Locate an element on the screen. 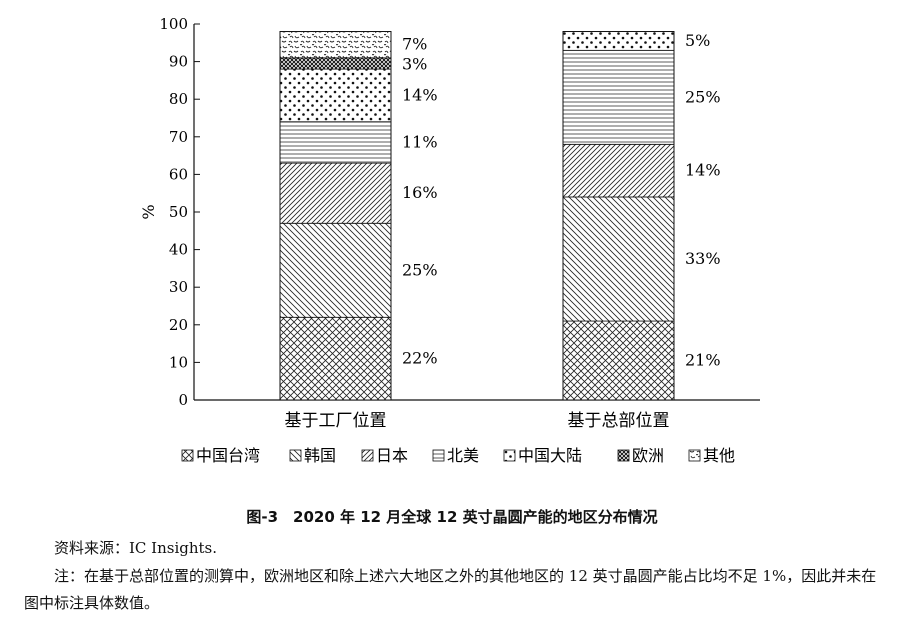 The width and height of the screenshot is (904, 626). data-label: 7% is located at coordinates (414, 44).